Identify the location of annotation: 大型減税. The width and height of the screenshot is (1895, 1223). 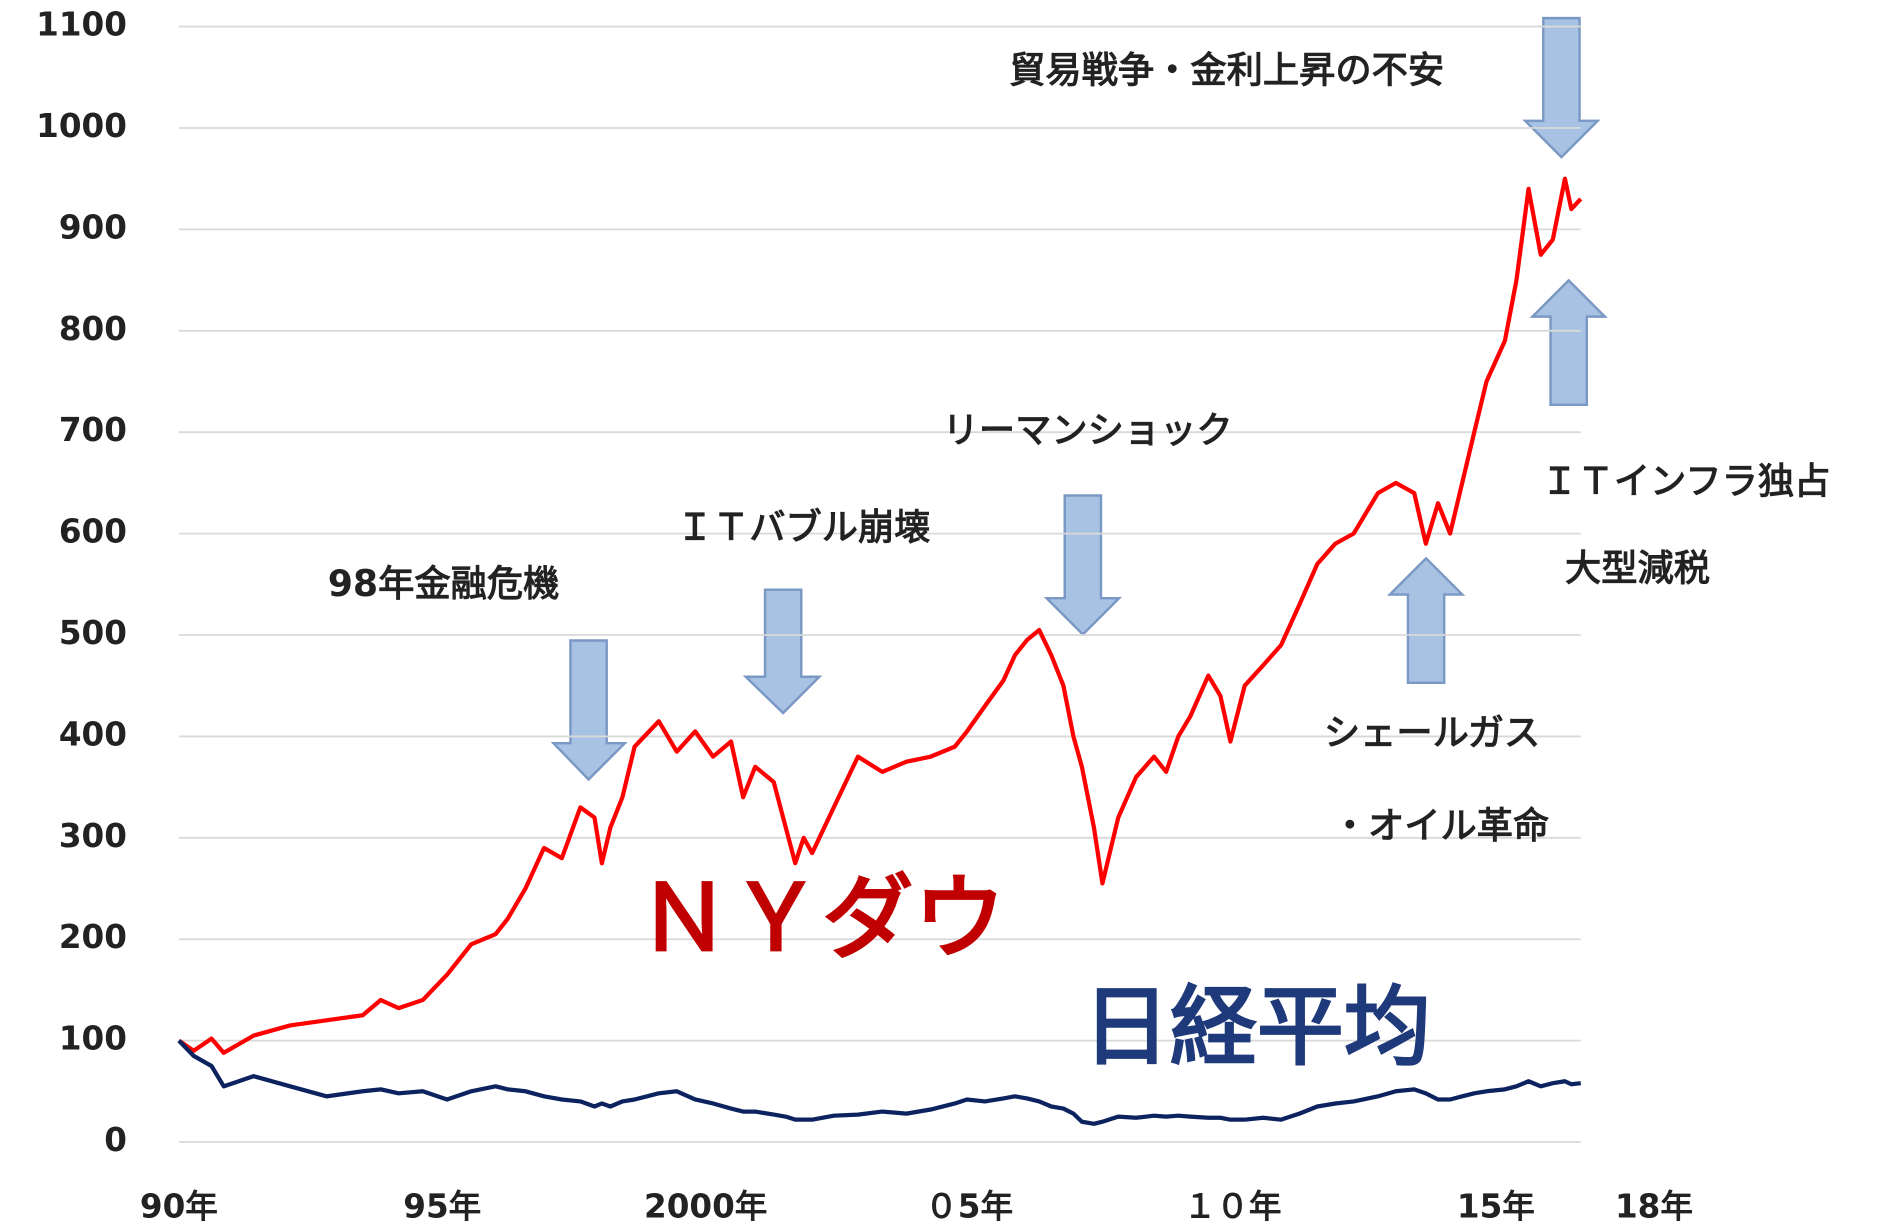
(1637, 567).